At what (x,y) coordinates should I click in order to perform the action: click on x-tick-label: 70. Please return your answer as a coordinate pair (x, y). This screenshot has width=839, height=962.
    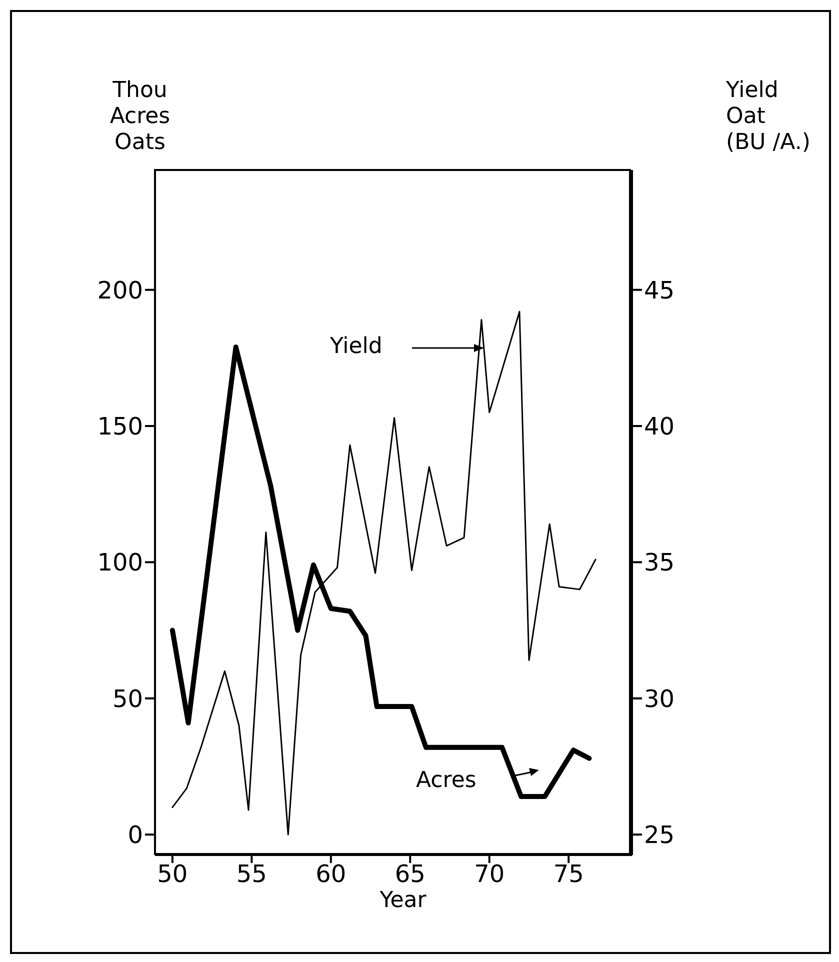
    Looking at the image, I should click on (489, 874).